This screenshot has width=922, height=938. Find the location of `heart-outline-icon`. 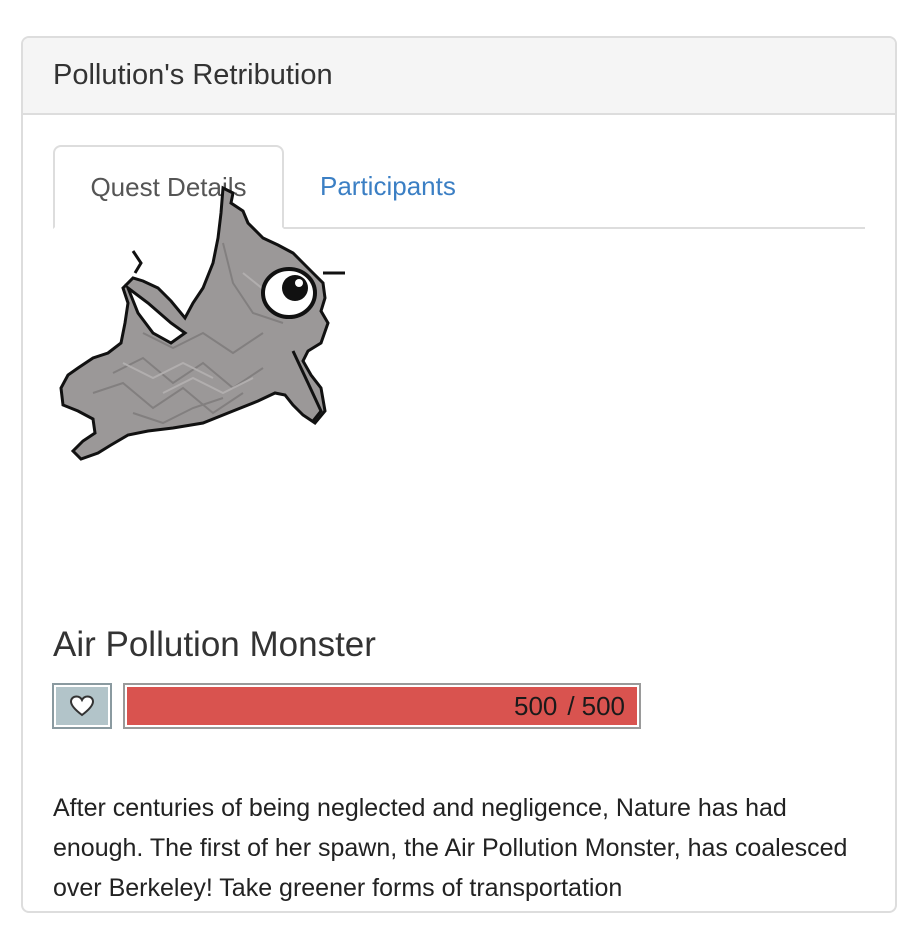

heart-outline-icon is located at coordinates (82, 706).